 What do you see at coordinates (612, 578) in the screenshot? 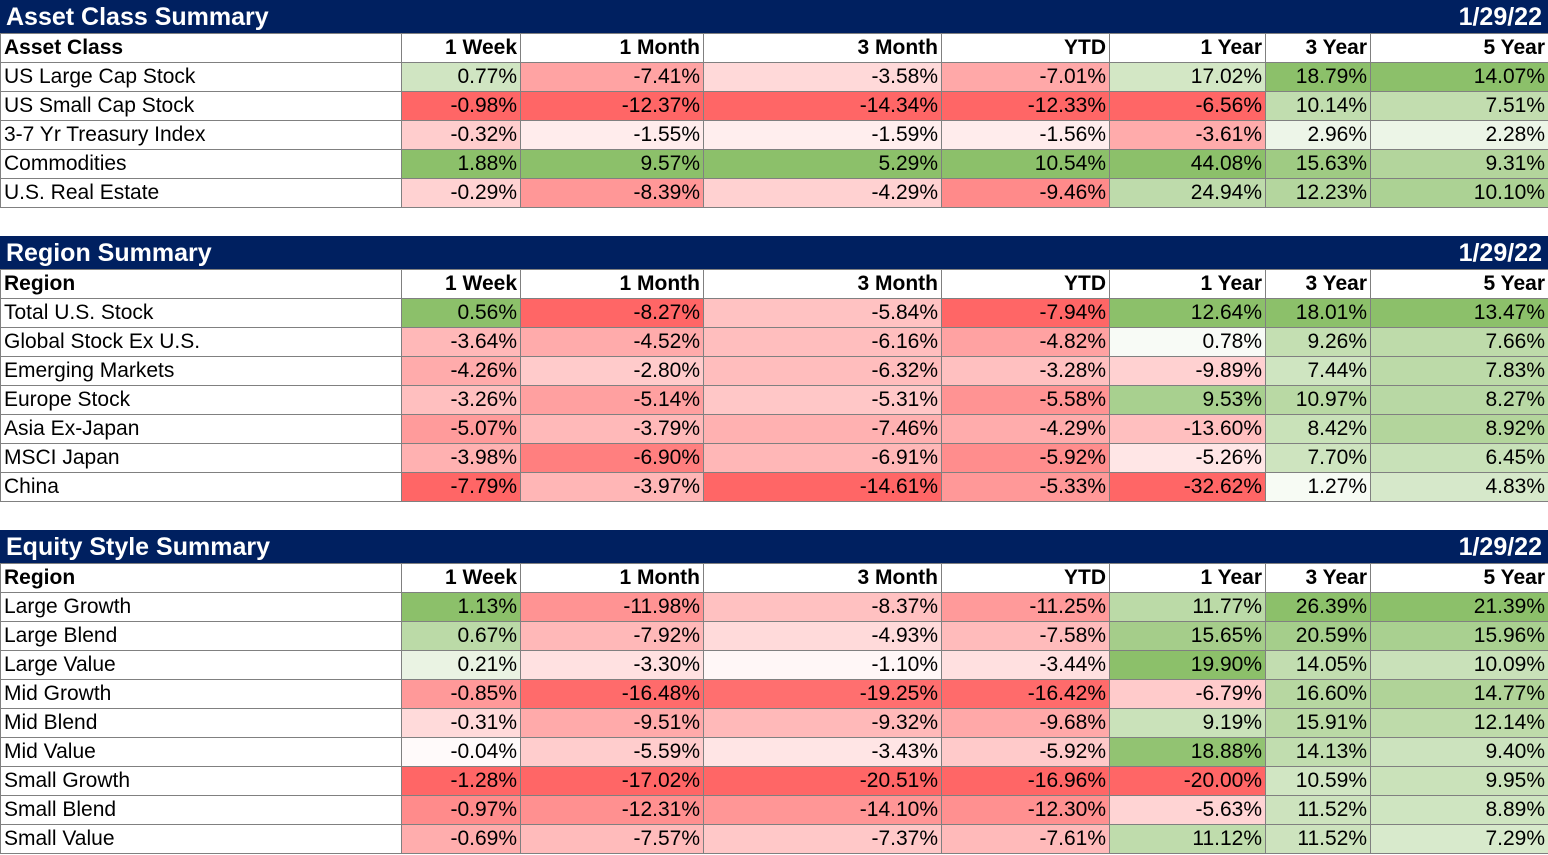
I see `column-header: 1 Month` at bounding box center [612, 578].